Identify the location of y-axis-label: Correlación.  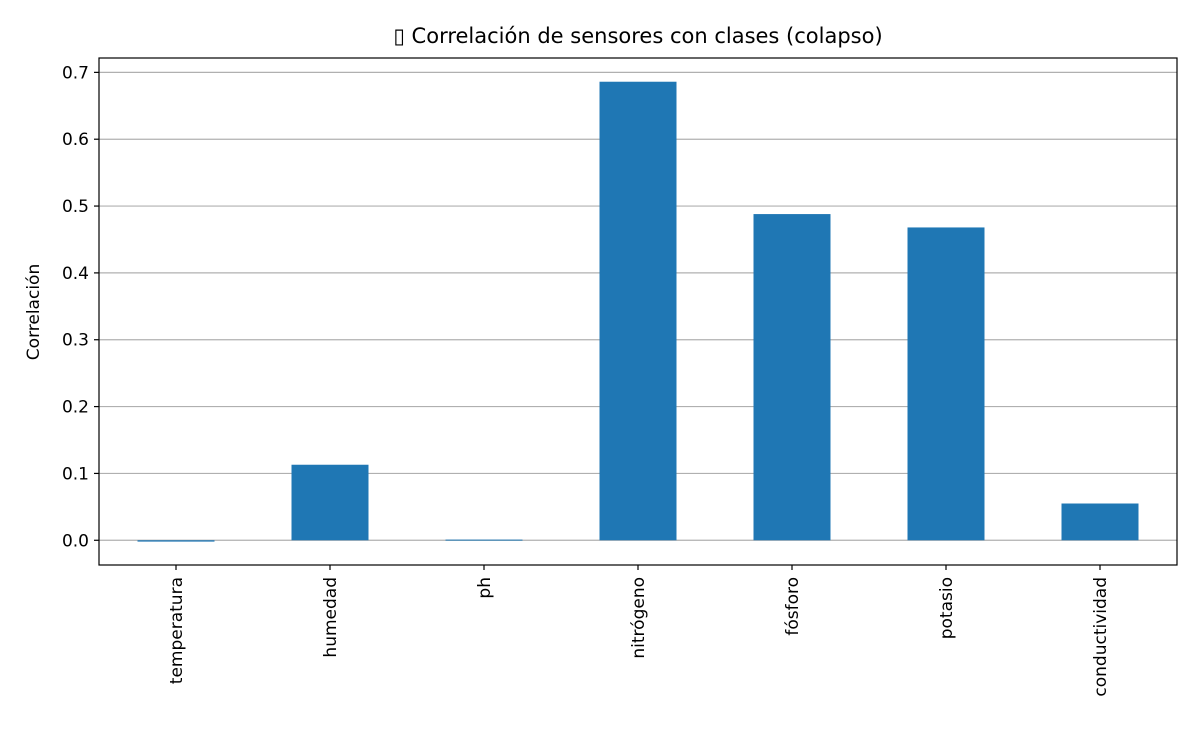
(34, 312).